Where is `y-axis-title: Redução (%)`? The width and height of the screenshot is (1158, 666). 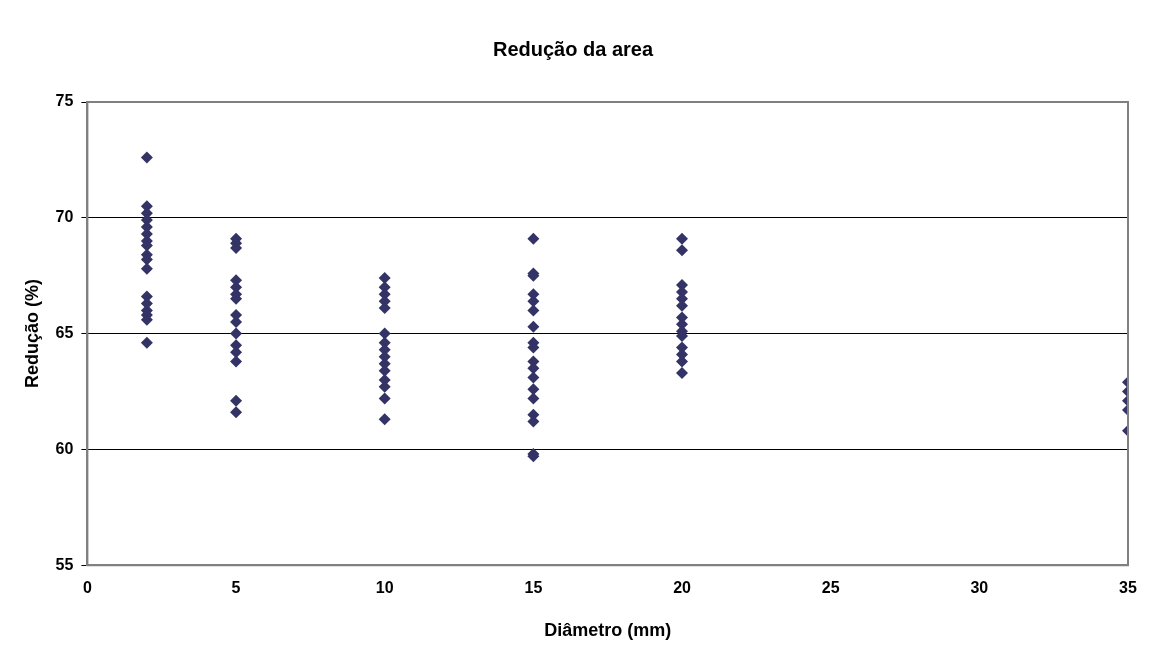 y-axis-title: Redução (%) is located at coordinates (31, 334).